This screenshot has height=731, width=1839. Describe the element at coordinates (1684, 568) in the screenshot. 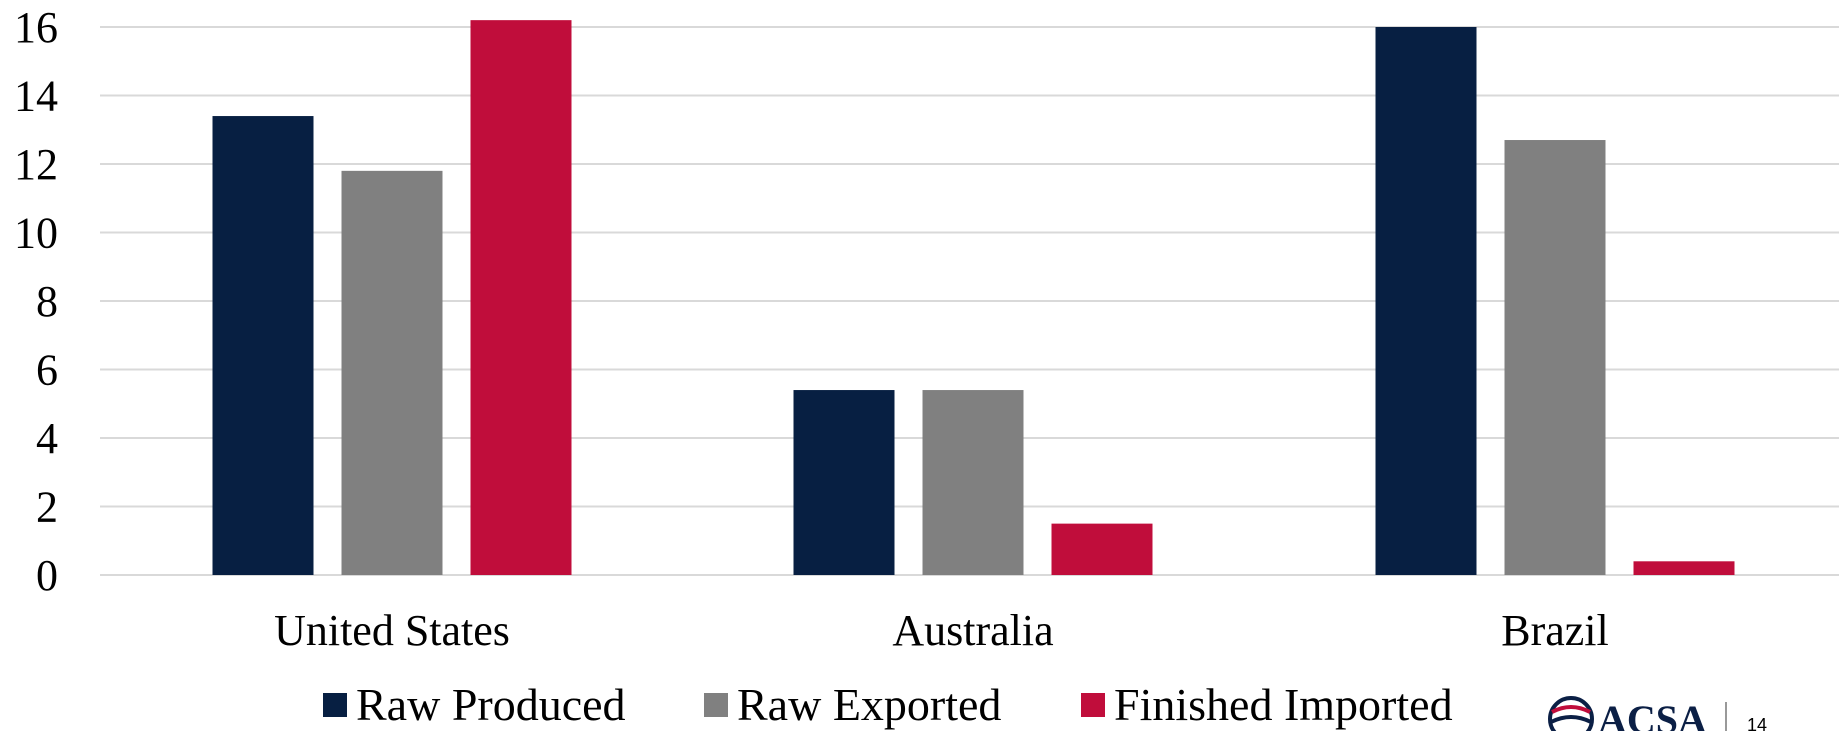

I see `bar-finished-imported-brazil` at that location.